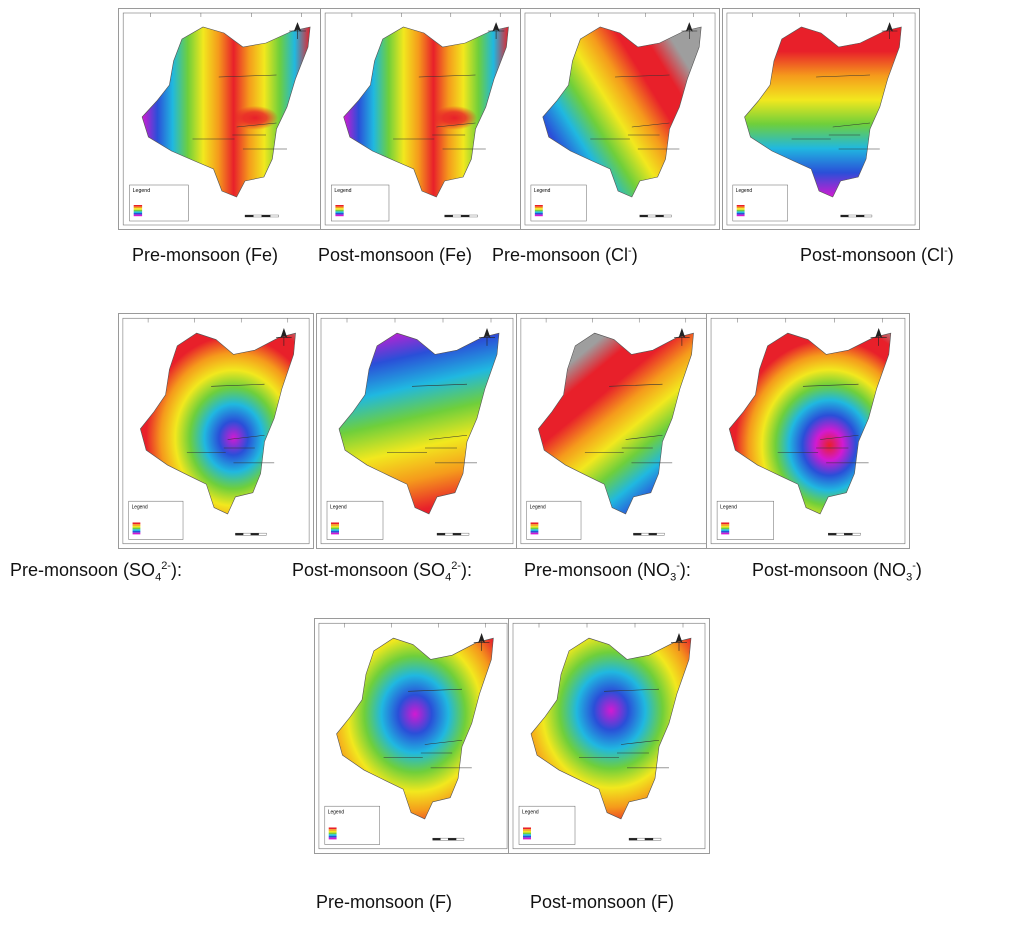  Describe the element at coordinates (837, 572) in the screenshot. I see `caption-8: Post-monsoon (NO3-)` at that location.